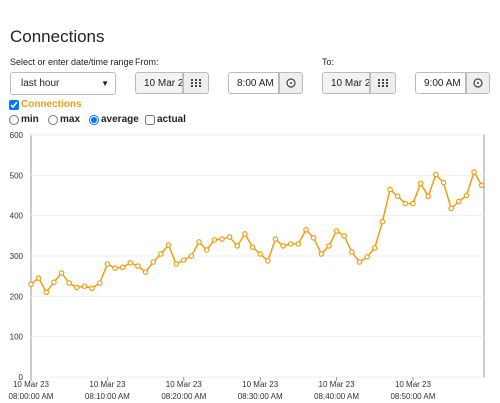 This screenshot has width=500, height=403. I want to click on to-time-value: 9:00 AM, so click(442, 83).